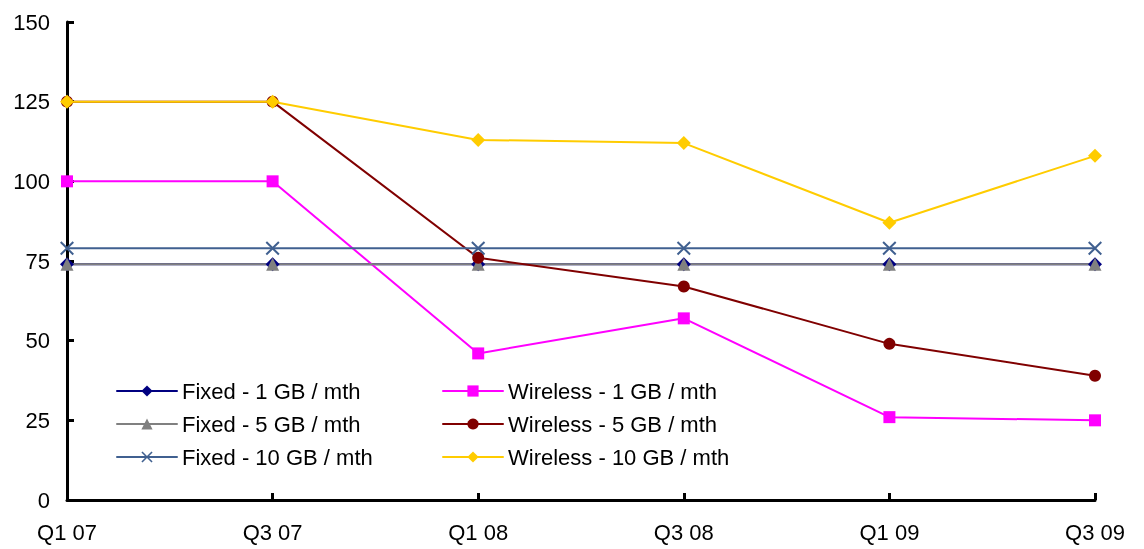  What do you see at coordinates (67, 532) in the screenshot?
I see `x-tick-label: Q1 07` at bounding box center [67, 532].